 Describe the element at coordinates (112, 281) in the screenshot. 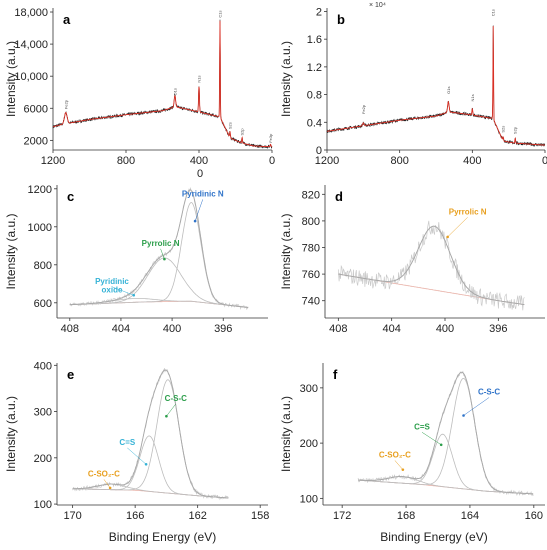

I see `peak-annotation: Pyridinic` at that location.